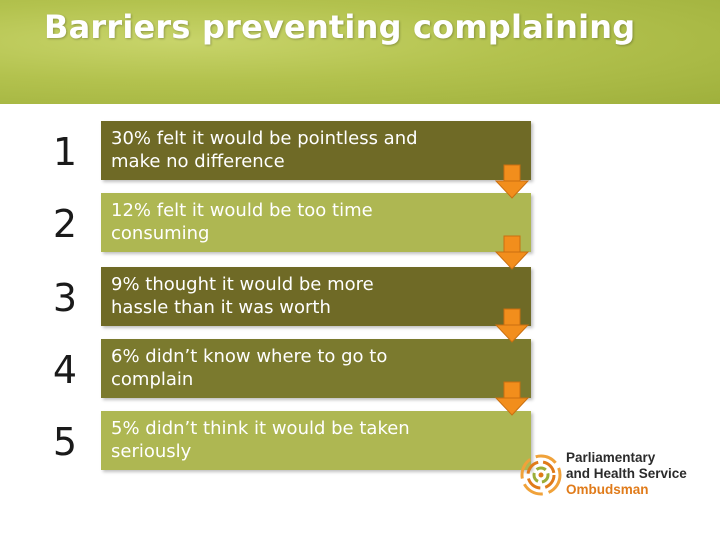 This screenshot has width=720, height=540. Describe the element at coordinates (65, 370) in the screenshot. I see `rank-number: 4` at that location.